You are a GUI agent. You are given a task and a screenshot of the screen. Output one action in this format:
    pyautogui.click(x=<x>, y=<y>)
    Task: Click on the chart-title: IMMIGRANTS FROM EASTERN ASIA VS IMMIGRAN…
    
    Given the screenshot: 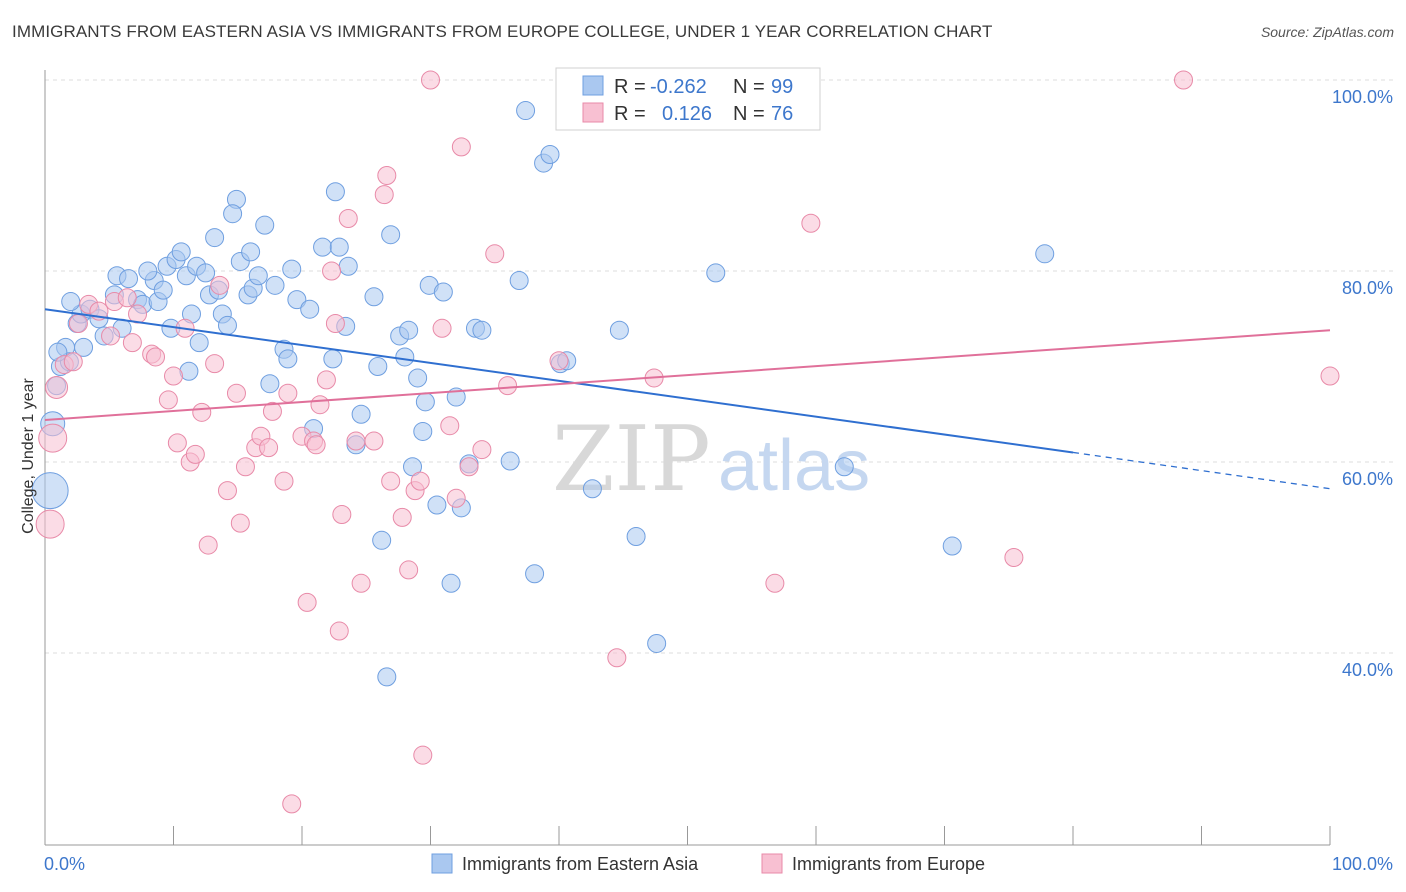 What is the action you would take?
    pyautogui.click(x=502, y=31)
    